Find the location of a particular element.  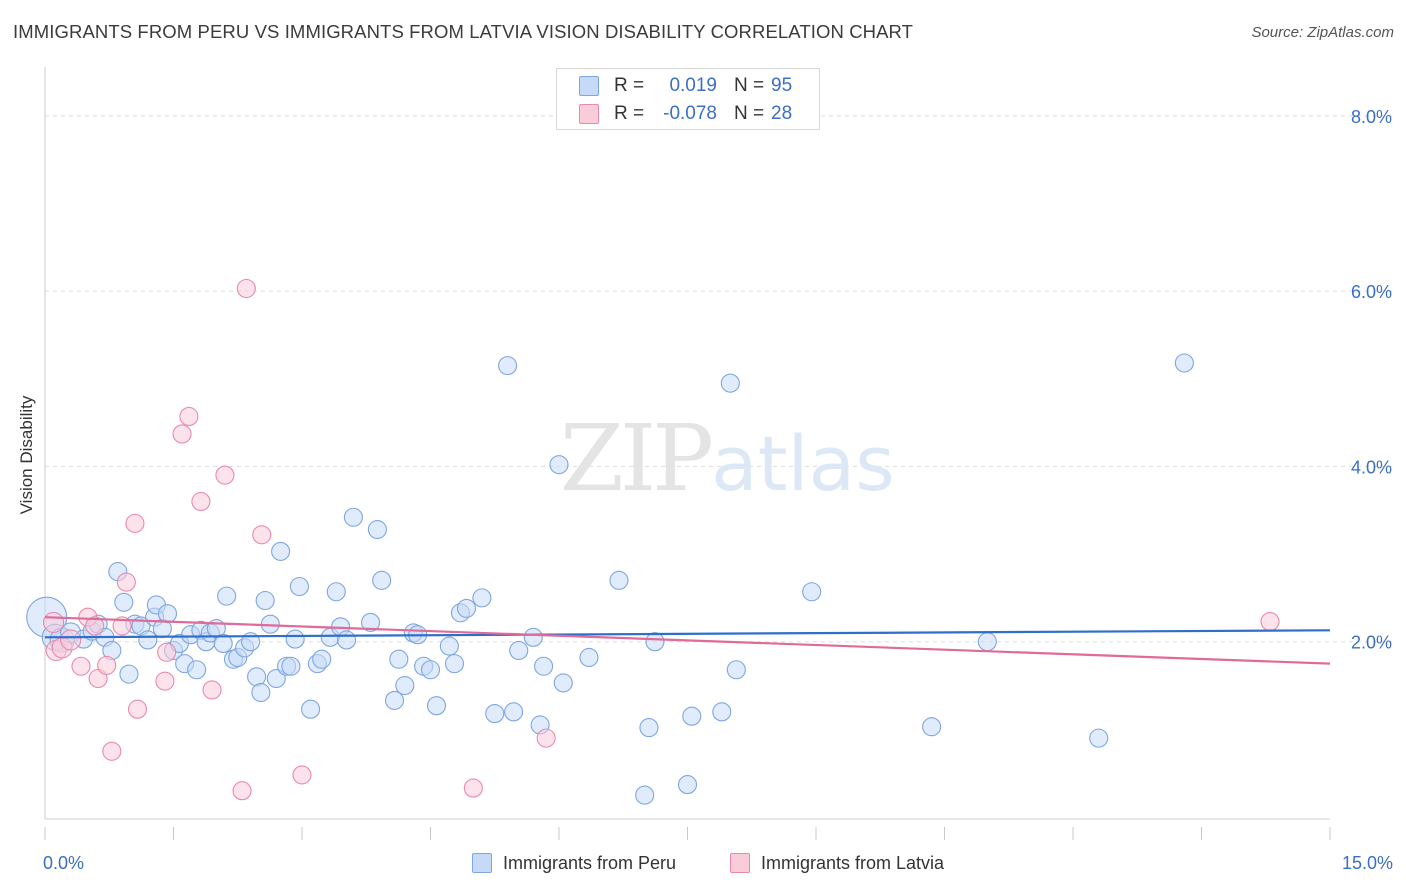

legend-label: Immigrants from Peru is located at coordinates (590, 863).